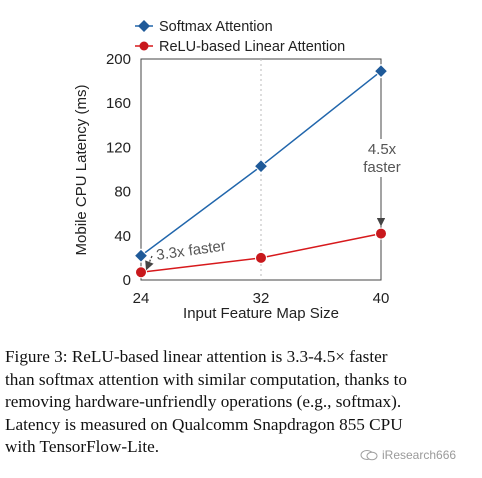  I want to click on annotation-left-arrow, so click(149, 263).